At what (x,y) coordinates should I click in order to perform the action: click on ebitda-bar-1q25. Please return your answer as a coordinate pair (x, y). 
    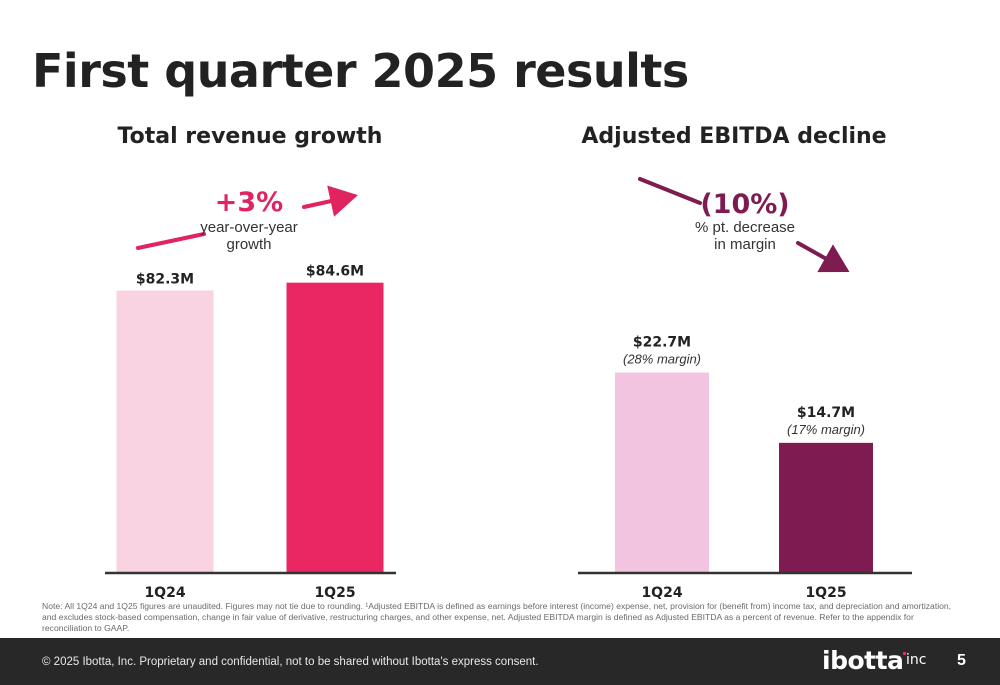
    Looking at the image, I should click on (826, 507).